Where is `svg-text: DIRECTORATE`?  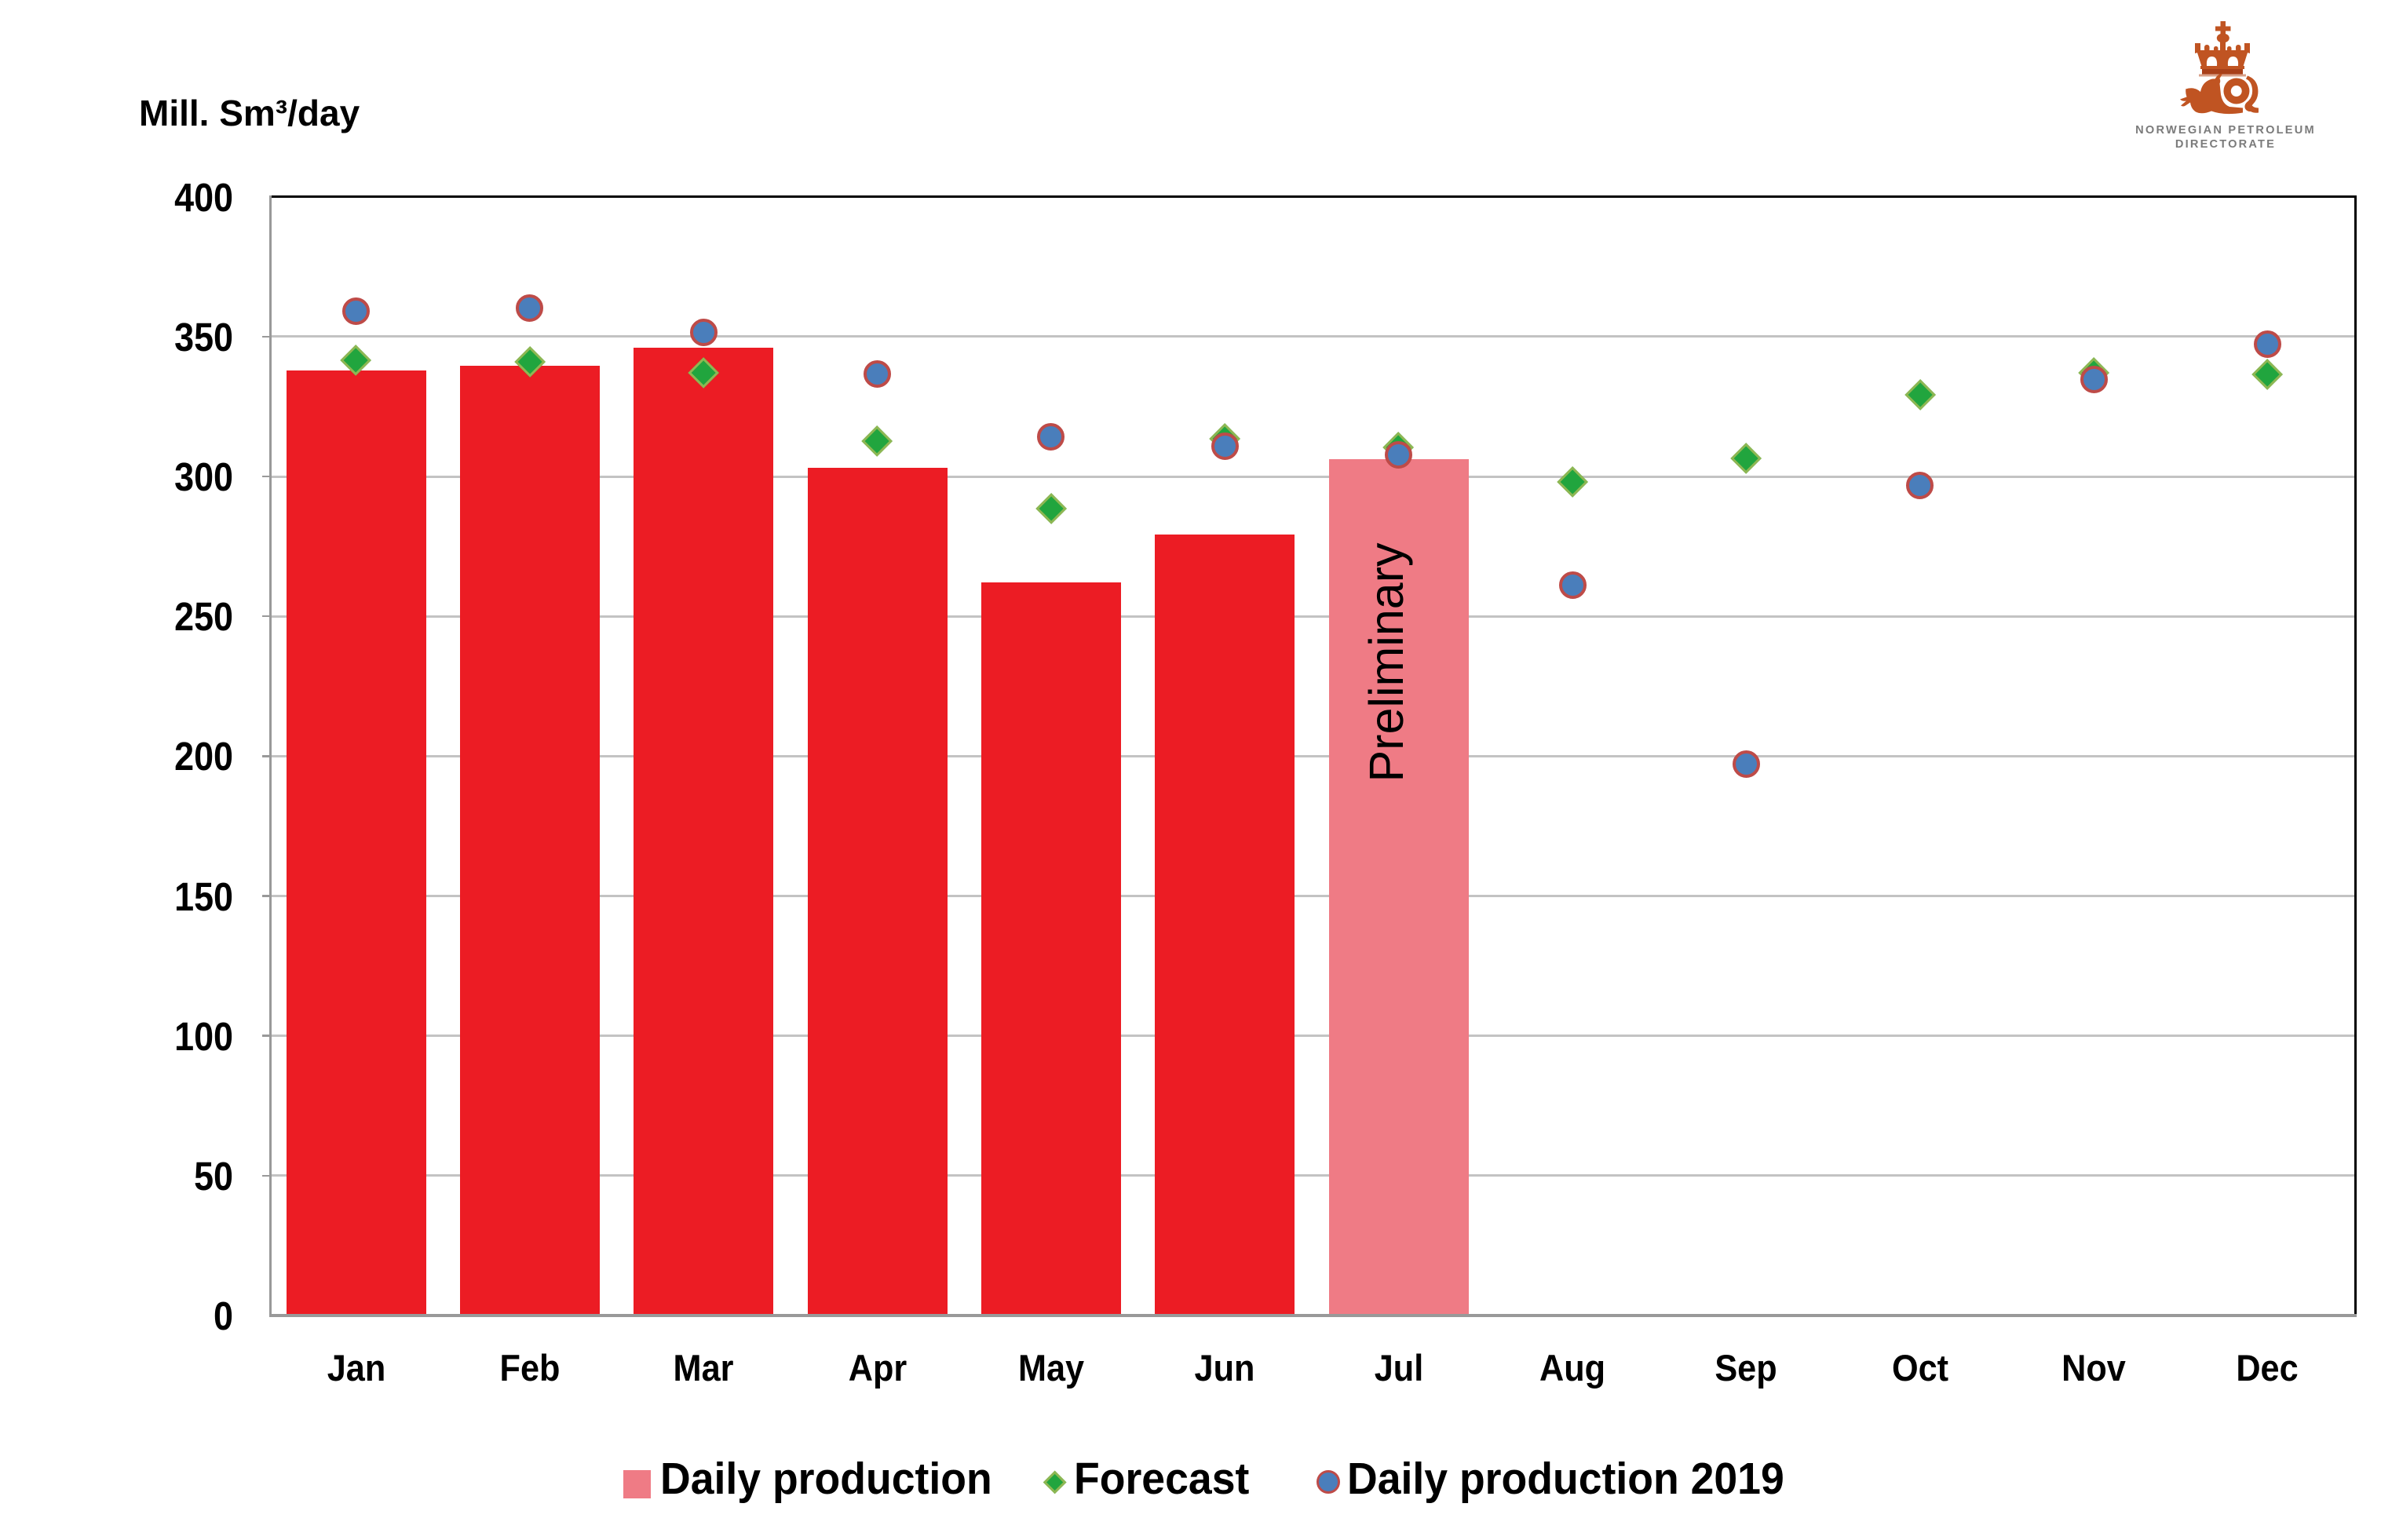 svg-text: DIRECTORATE is located at coordinates (2225, 144).